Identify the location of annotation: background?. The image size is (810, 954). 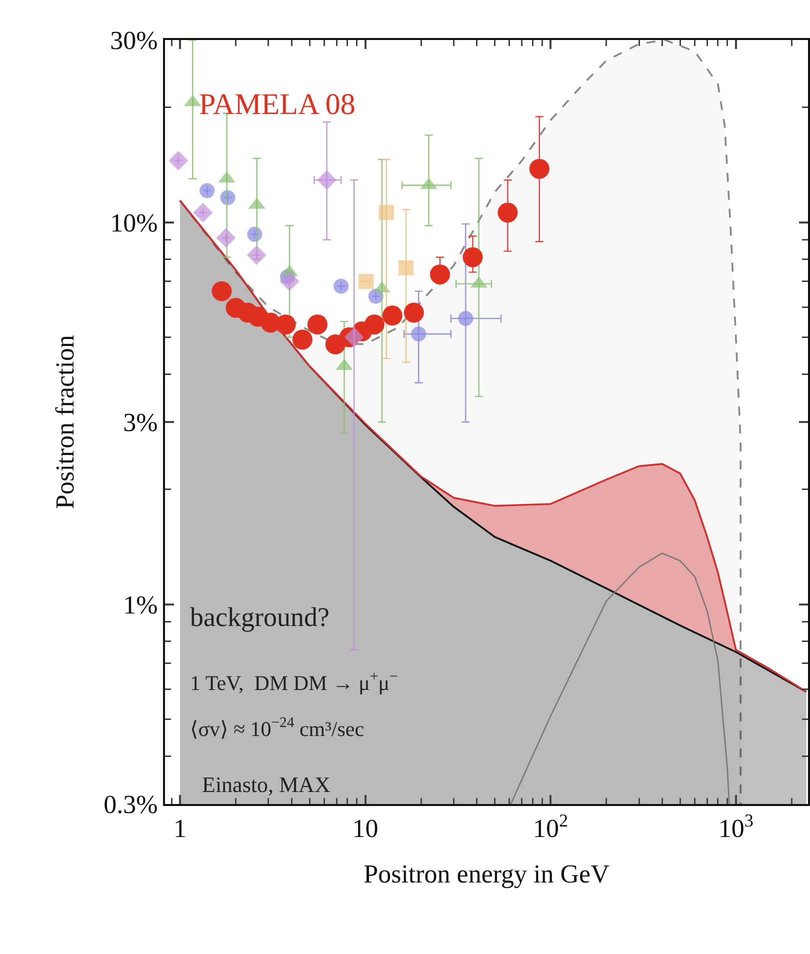
(260, 617).